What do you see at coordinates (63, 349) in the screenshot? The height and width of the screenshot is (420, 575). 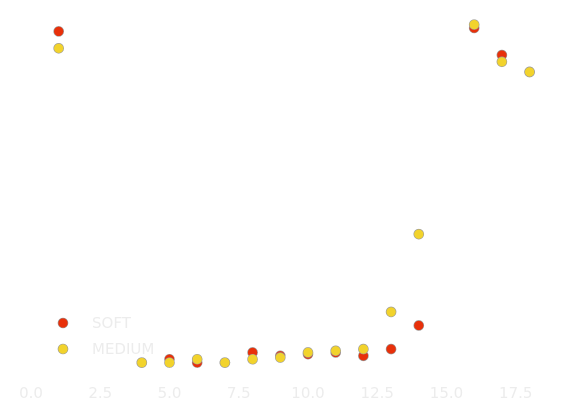 I see `legend-marker-medium` at bounding box center [63, 349].